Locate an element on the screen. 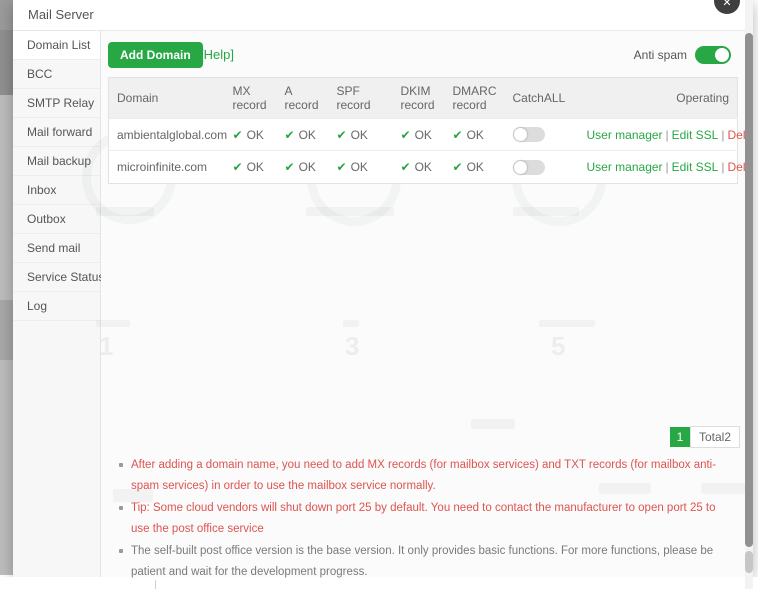 The height and width of the screenshot is (589, 758). col-header-domain: Domain is located at coordinates (166, 98).